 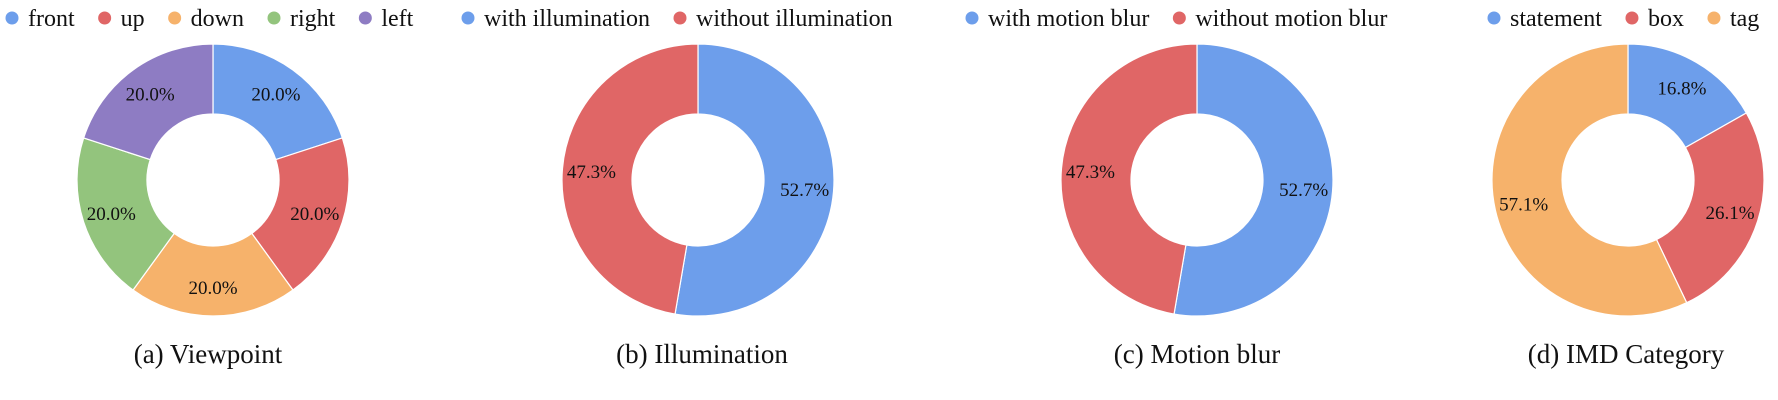 I want to click on legend-item: statement, so click(x=1544, y=19).